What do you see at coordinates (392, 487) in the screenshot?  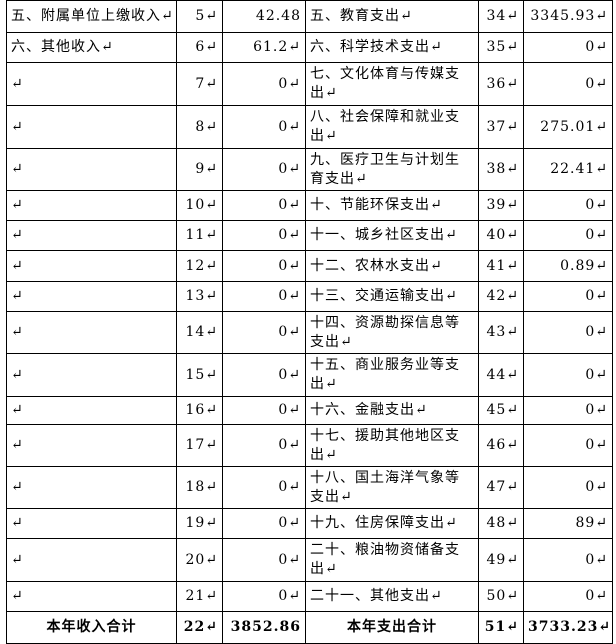 I see `expense-item: 十八、国土海洋气象等支出↵` at bounding box center [392, 487].